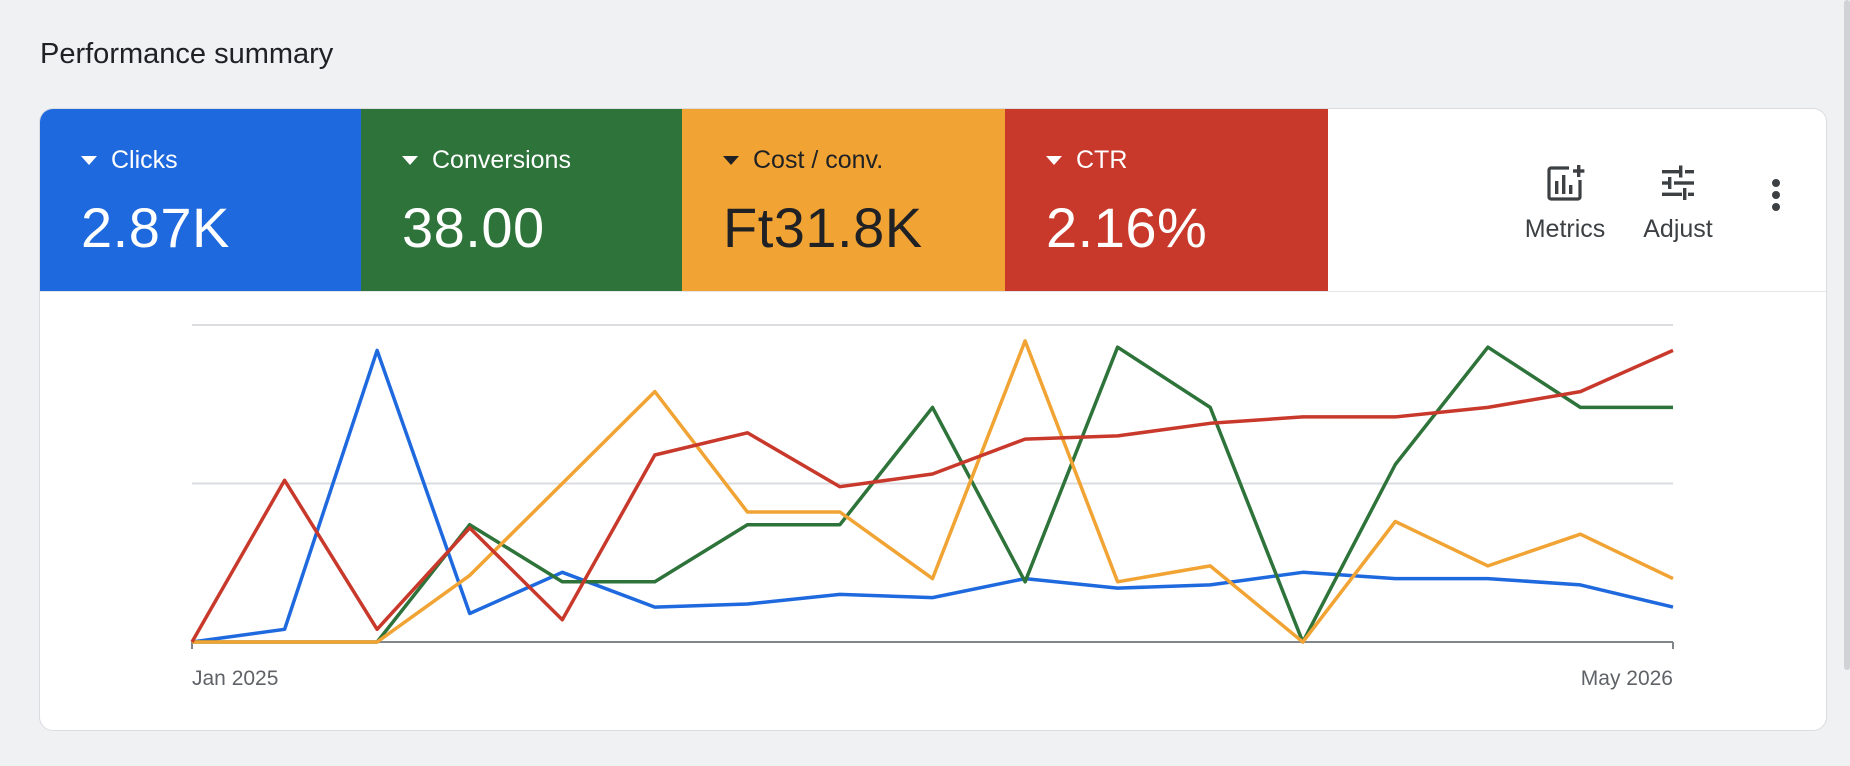 The image size is (1850, 766). What do you see at coordinates (235, 678) in the screenshot?
I see `x-axis-start-label: Jan 2025` at bounding box center [235, 678].